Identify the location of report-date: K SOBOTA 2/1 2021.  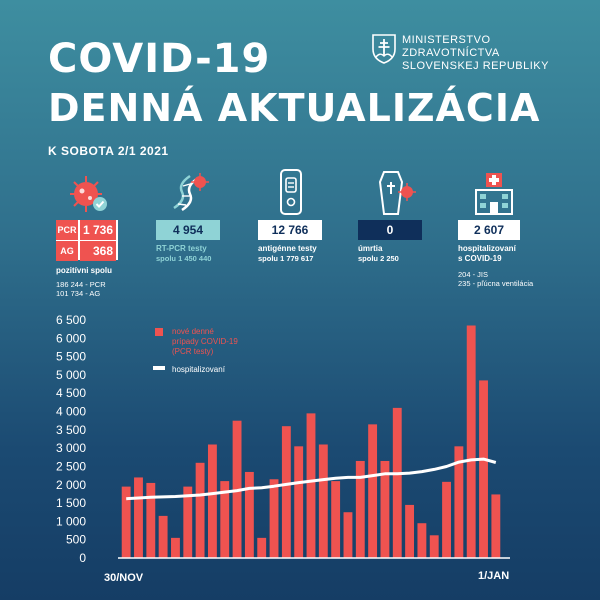
(108, 151).